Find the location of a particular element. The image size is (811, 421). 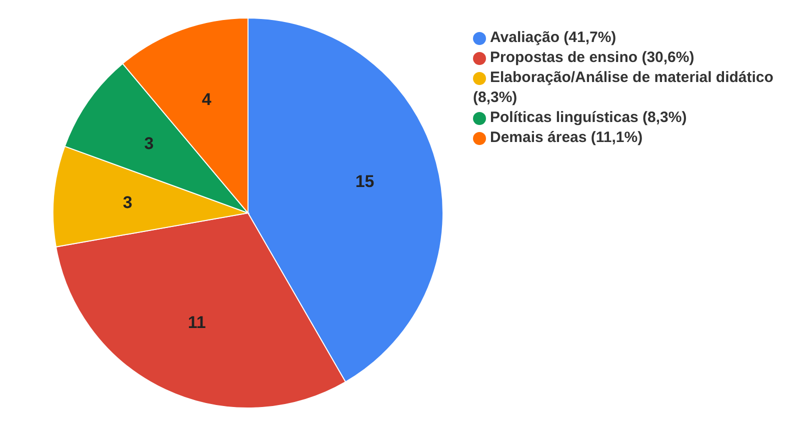

legend-label: Demais áreas (11,1%) is located at coordinates (566, 137).